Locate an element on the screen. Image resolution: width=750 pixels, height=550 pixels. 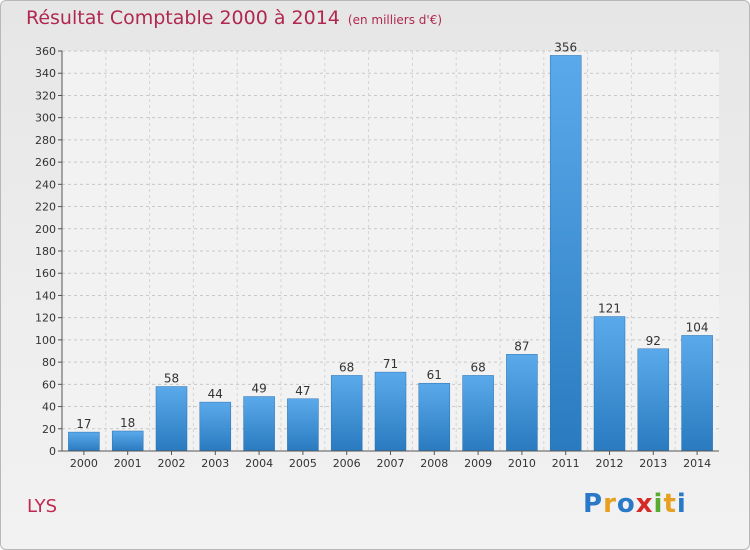
x-tick-label: 2002 is located at coordinates (172, 463).